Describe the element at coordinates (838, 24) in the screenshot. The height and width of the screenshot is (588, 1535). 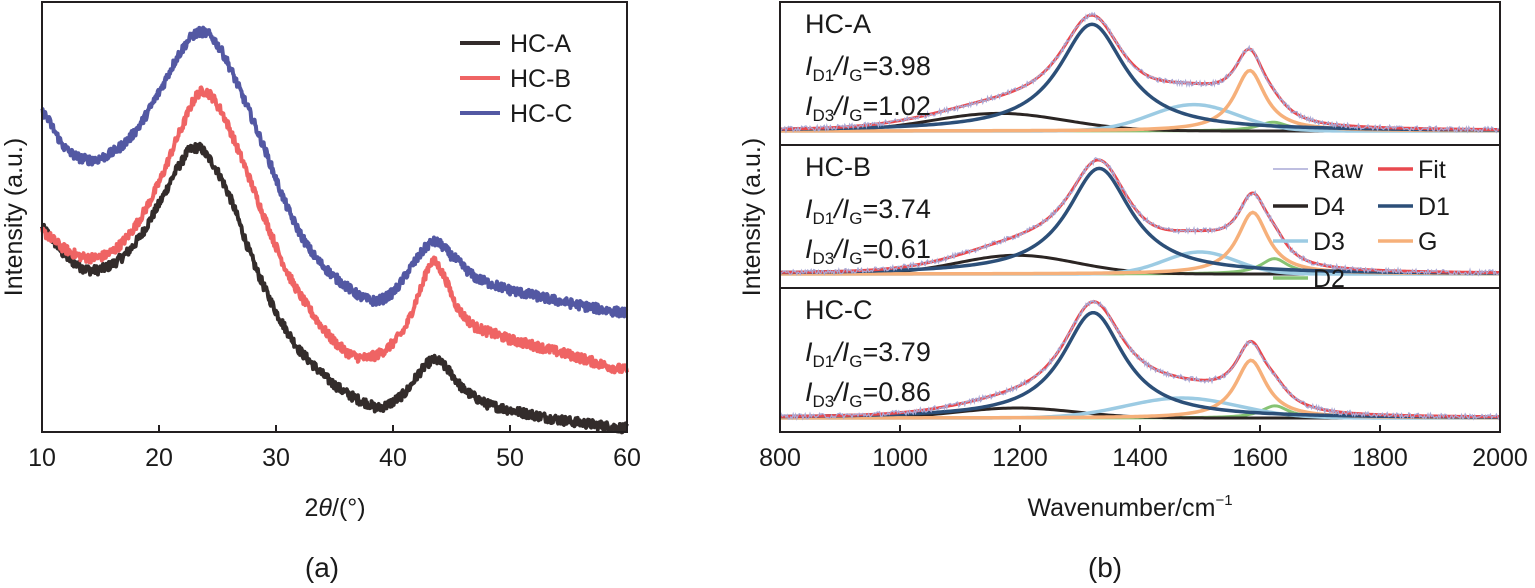
I see `raman-sample-name: HC-A` at that location.